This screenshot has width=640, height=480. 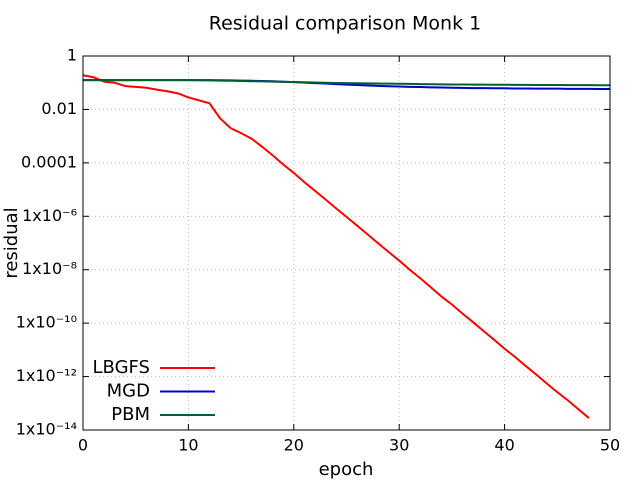 What do you see at coordinates (49, 215) in the screenshot?
I see `y-tick-label: 1x10⁻⁶` at bounding box center [49, 215].